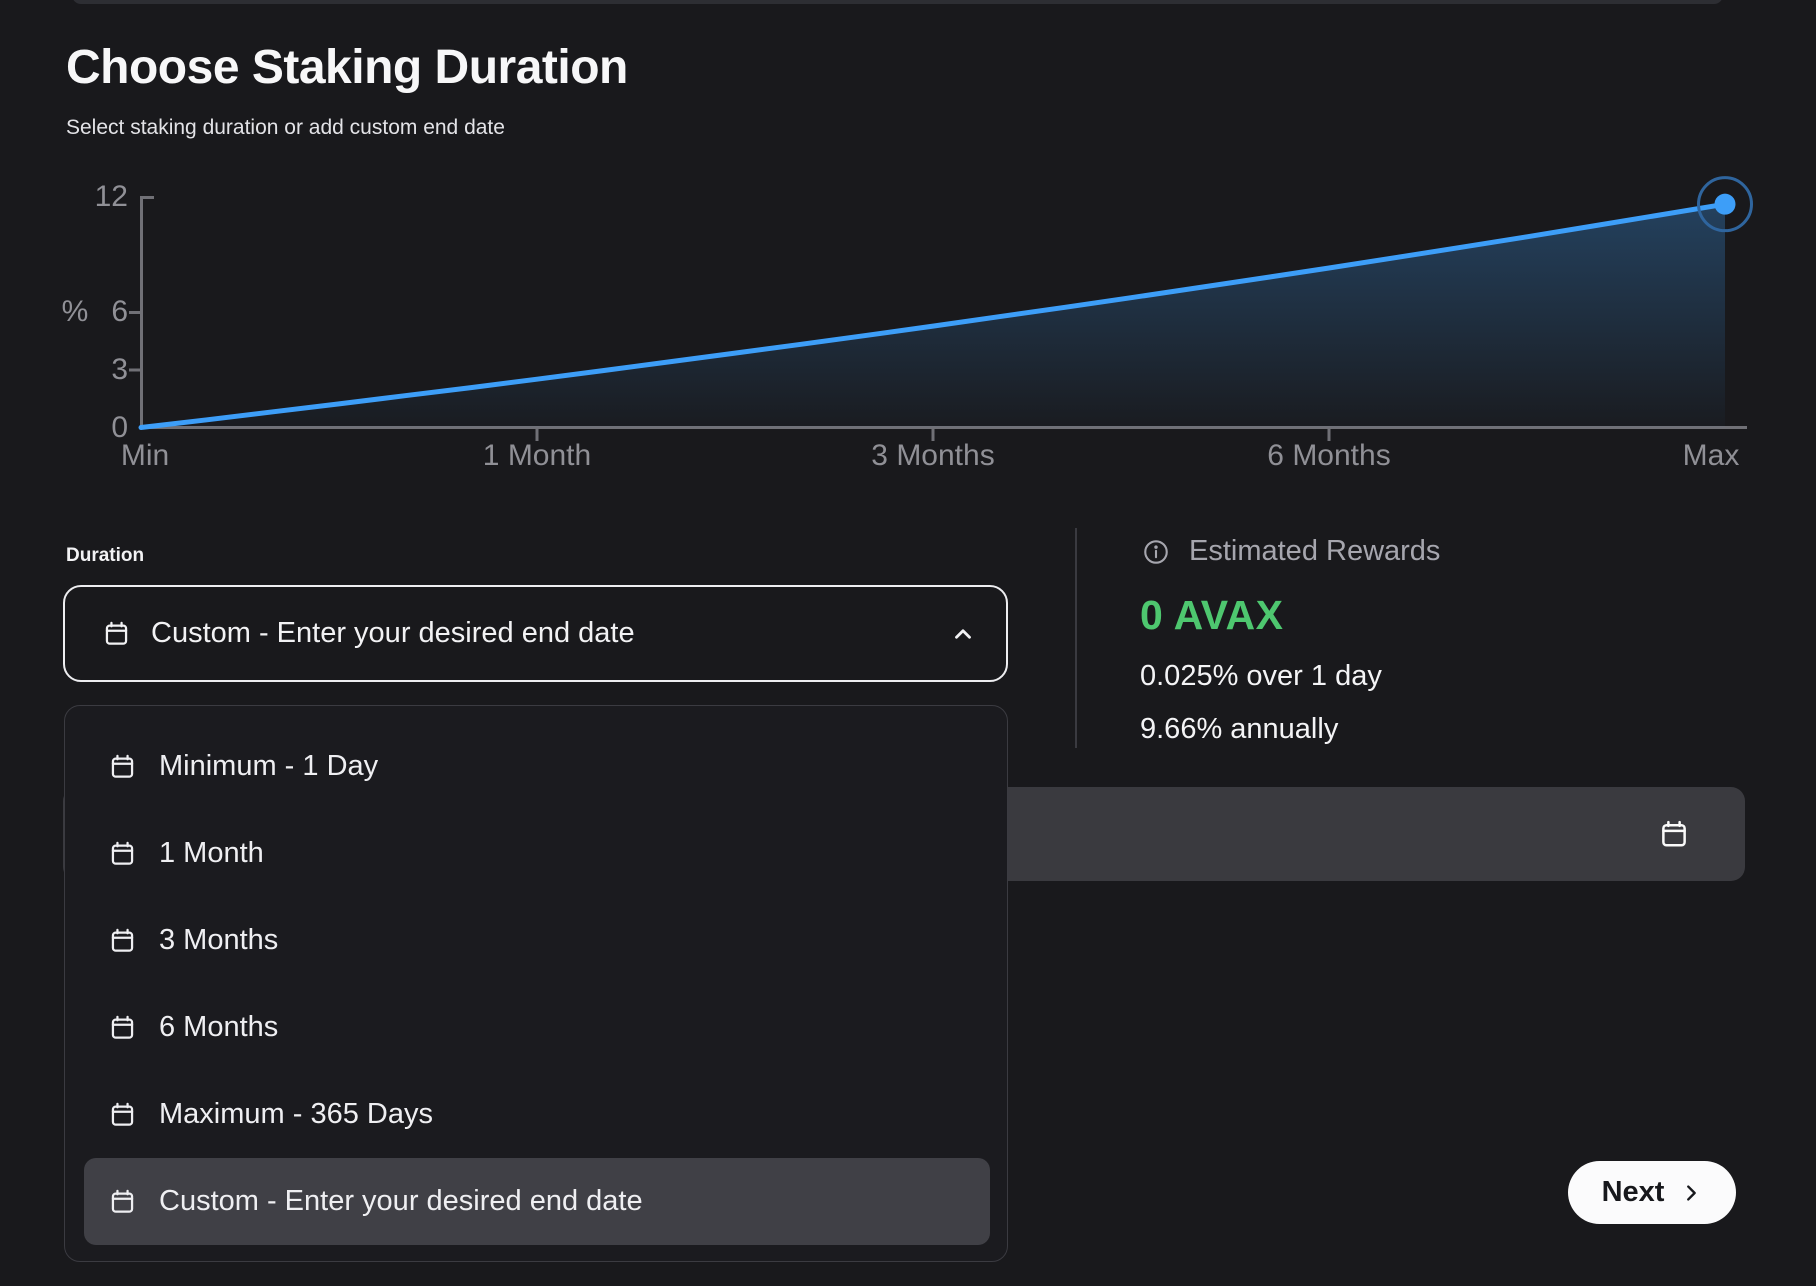  What do you see at coordinates (105, 555) in the screenshot?
I see `duration-field-label: Duration` at bounding box center [105, 555].